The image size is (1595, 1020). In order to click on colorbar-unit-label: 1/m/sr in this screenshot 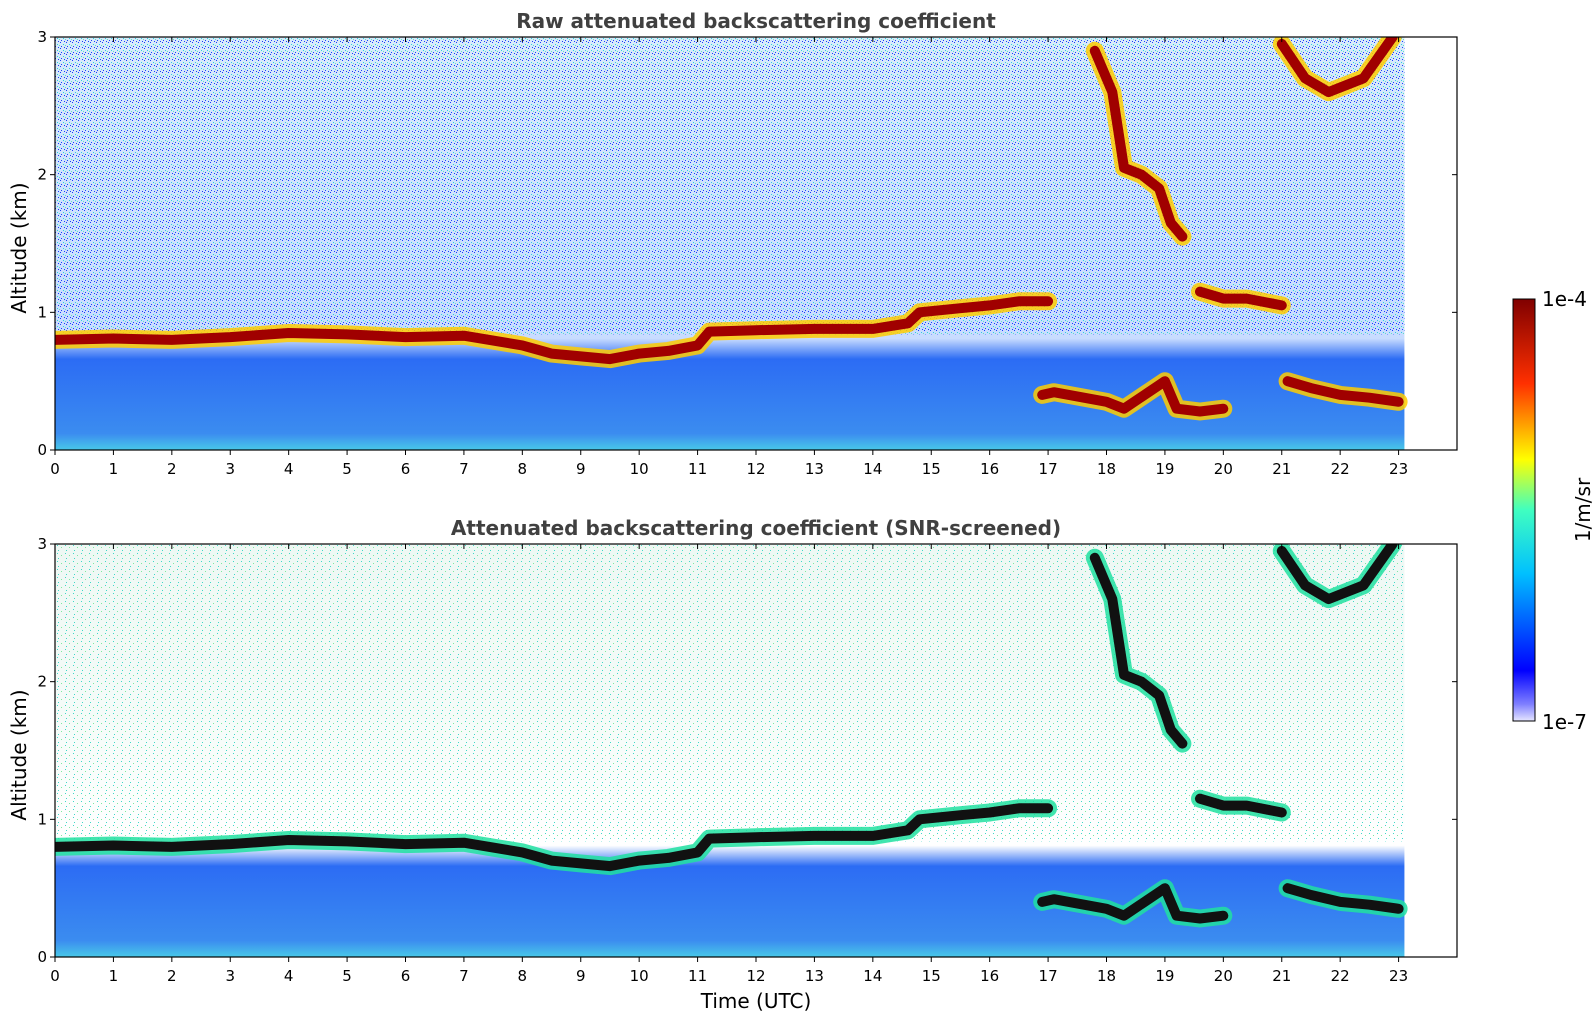, I will do `click(1583, 509)`.